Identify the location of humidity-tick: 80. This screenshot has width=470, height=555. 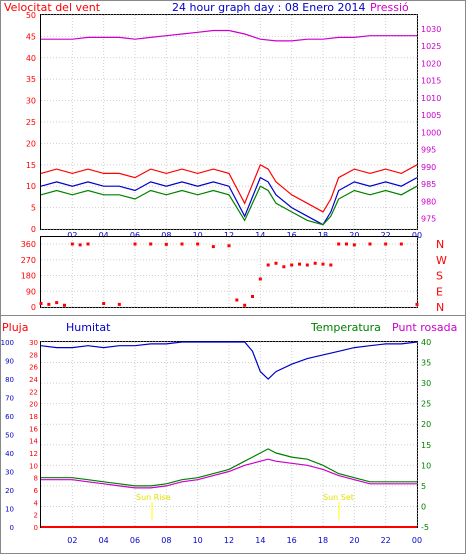
(9, 380).